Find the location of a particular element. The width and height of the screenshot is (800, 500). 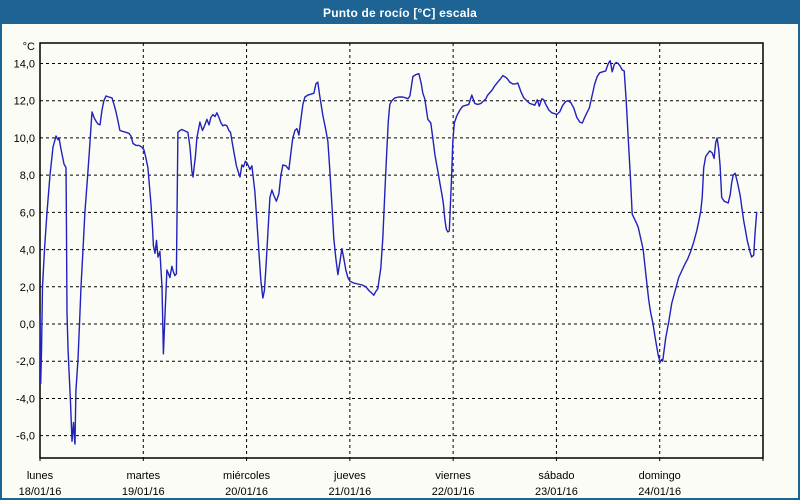

x-day-label: jueves is located at coordinates (349, 476).